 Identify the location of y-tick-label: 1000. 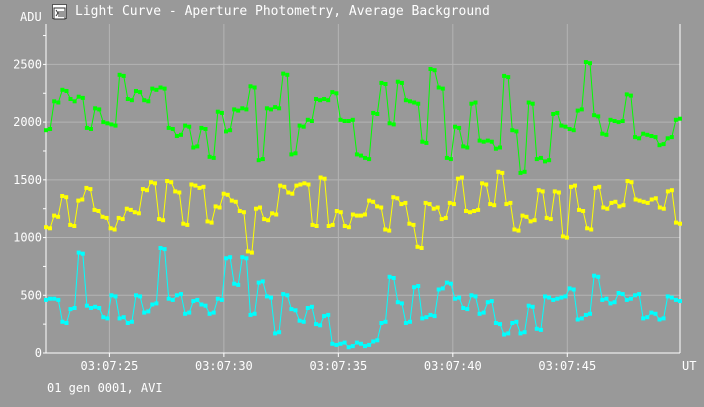
(27, 238).